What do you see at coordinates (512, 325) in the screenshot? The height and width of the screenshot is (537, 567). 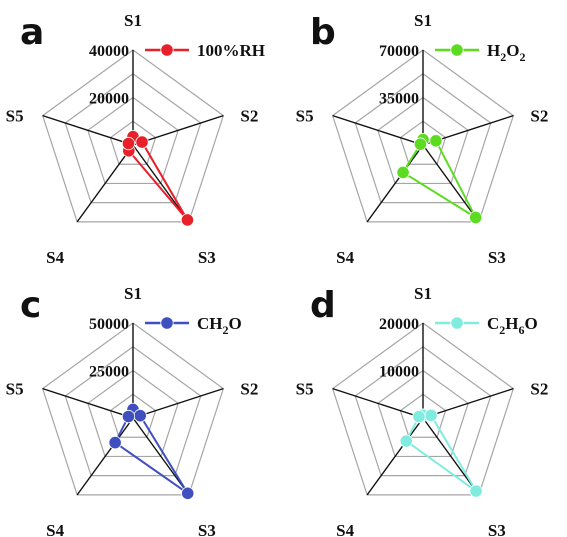 I see `legend-label: C2H6O` at bounding box center [512, 325].